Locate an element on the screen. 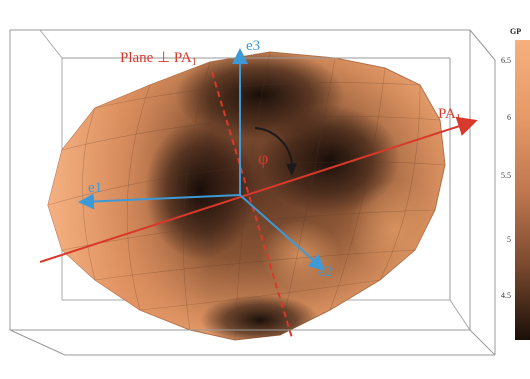 The image size is (530, 379). colorbar: GP 6.5 6 5.5 5 4.5 is located at coordinates (515, 183).